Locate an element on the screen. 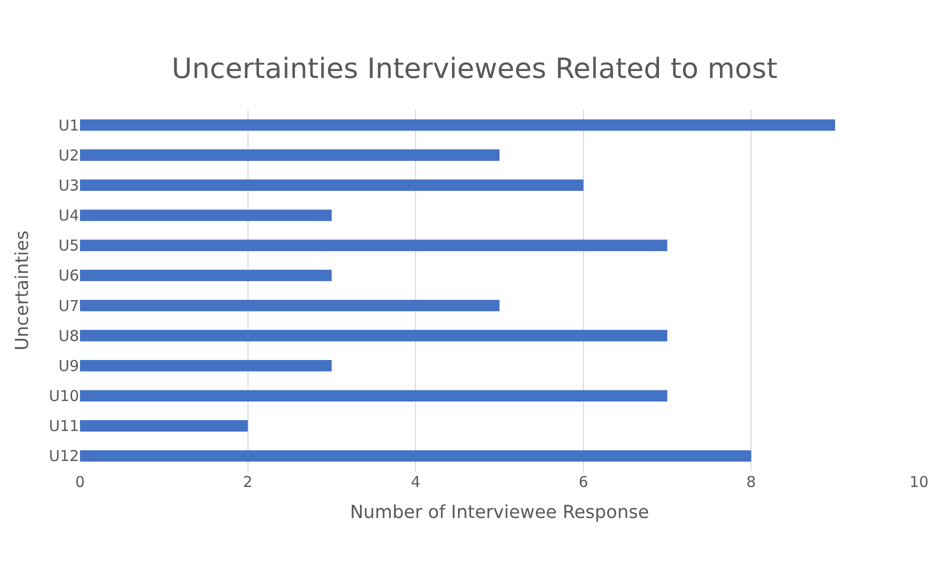 This screenshot has width=949, height=586. x-tick-label: 4 is located at coordinates (415, 482).